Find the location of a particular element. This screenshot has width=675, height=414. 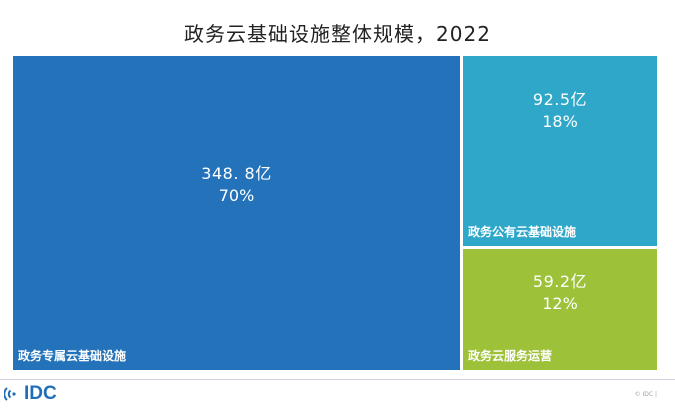

tile-percent-label: 70% is located at coordinates (236, 195).